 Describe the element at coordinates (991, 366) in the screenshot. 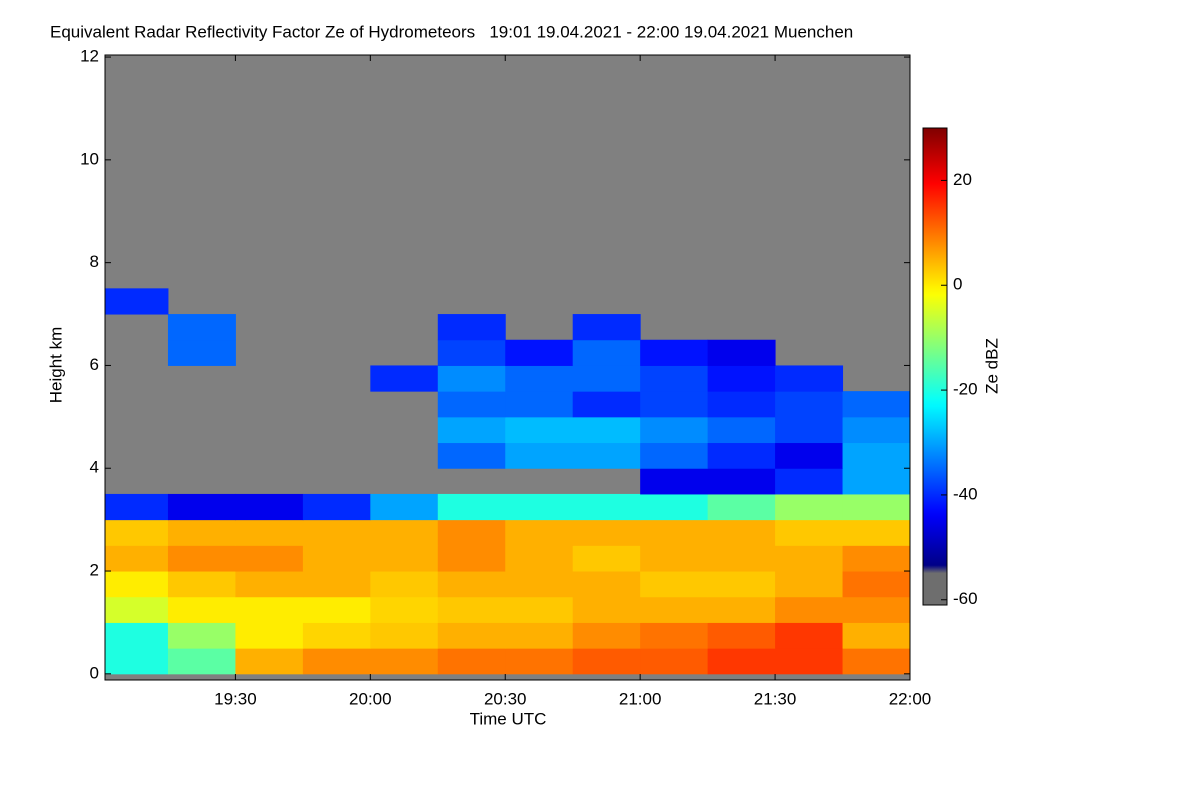

I see `colorbar-label: Ze dBZ` at that location.